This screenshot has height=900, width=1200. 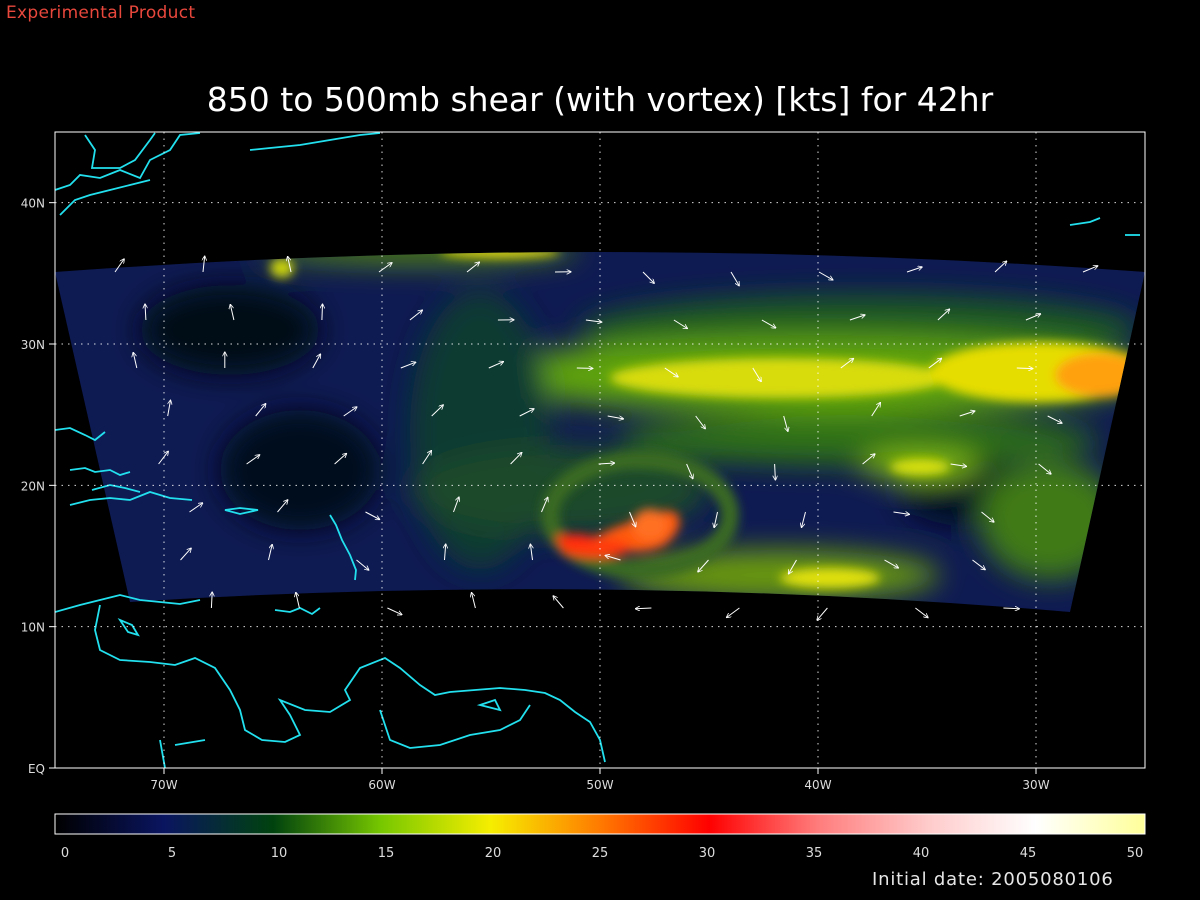 I want to click on colorbar-label: 10, so click(x=279, y=853).